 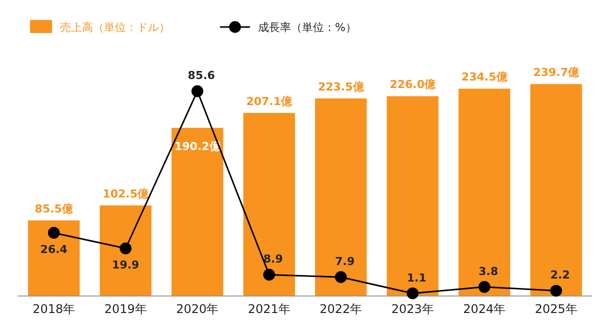 I want to click on data-label: 85.6, so click(x=202, y=75).